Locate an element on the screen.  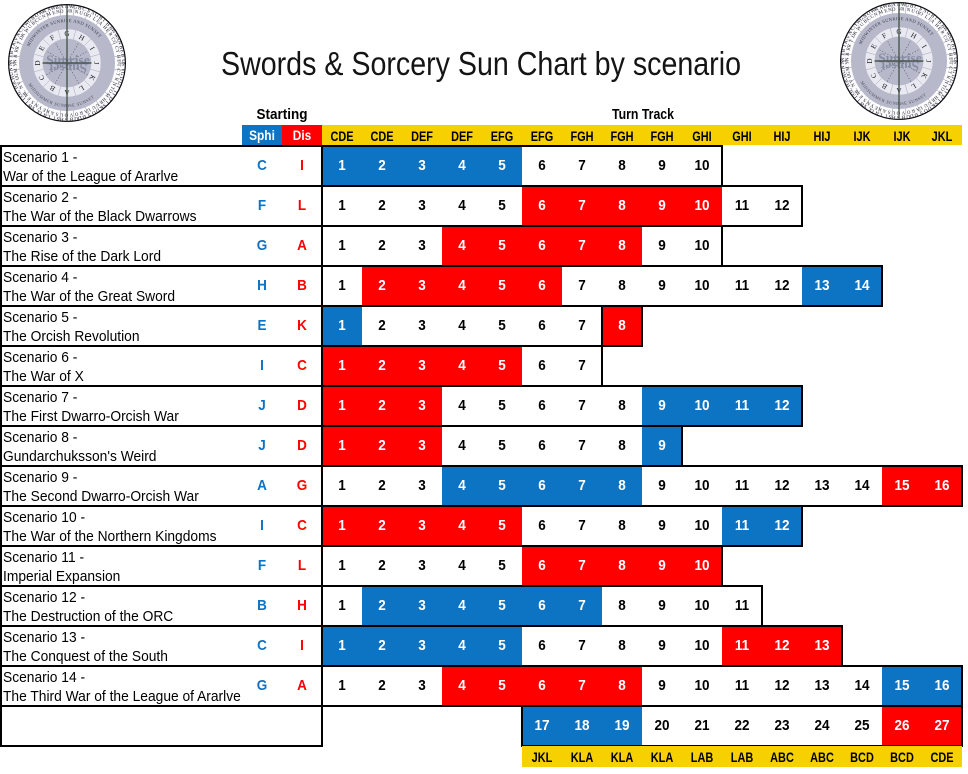
svg-text: H is located at coordinates (893, 117).